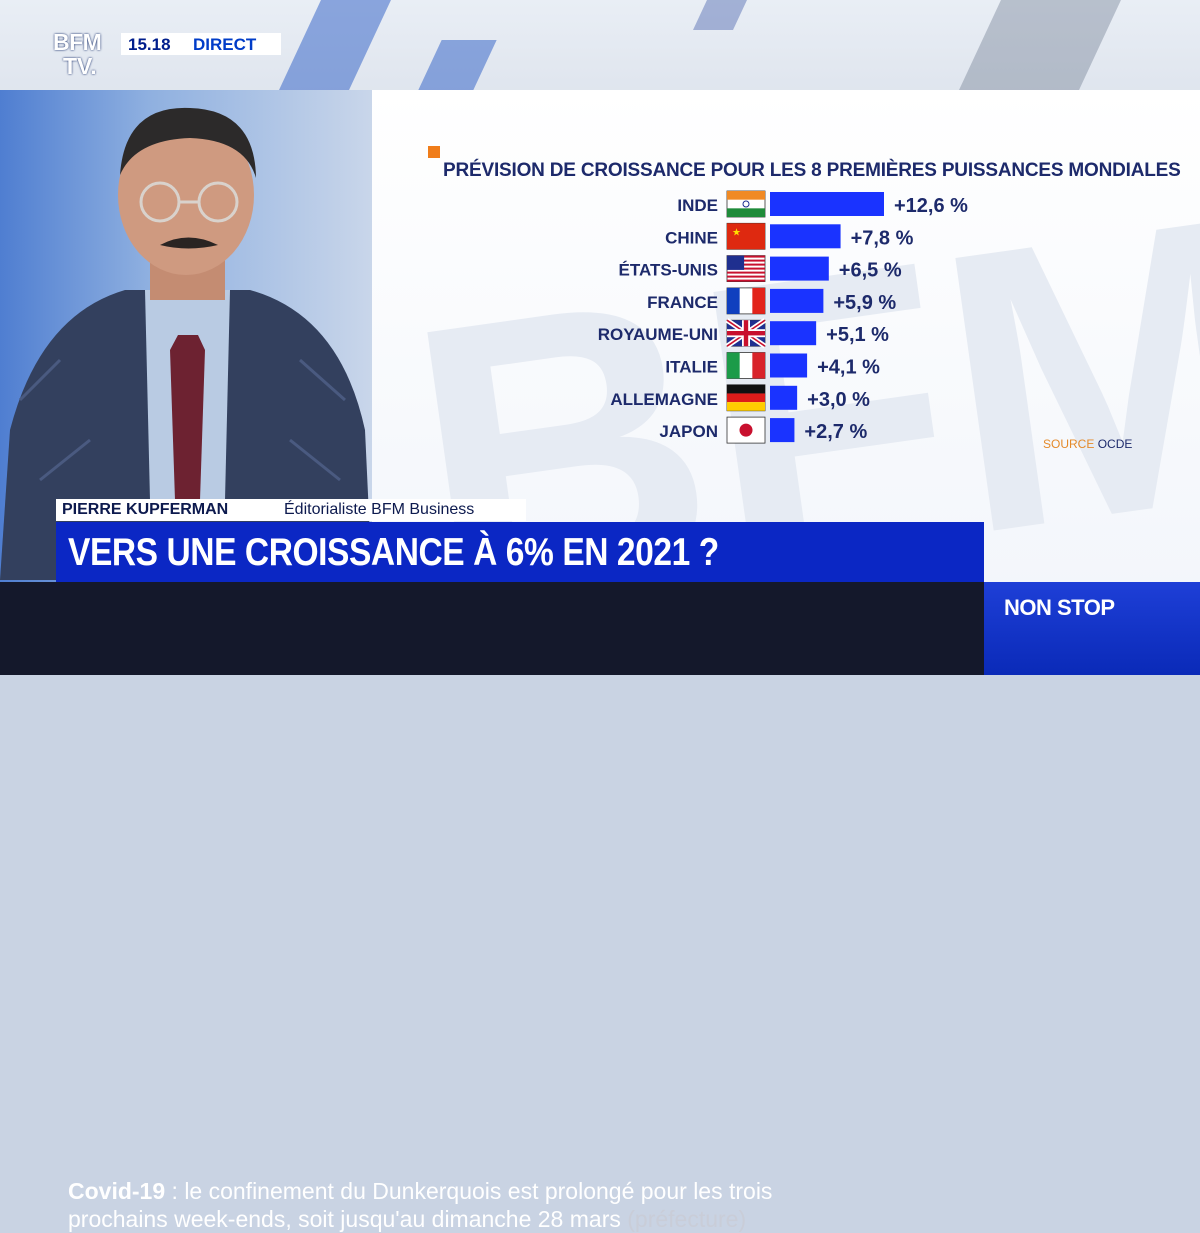  I want to click on value-label: +5,9 %, so click(864, 303).